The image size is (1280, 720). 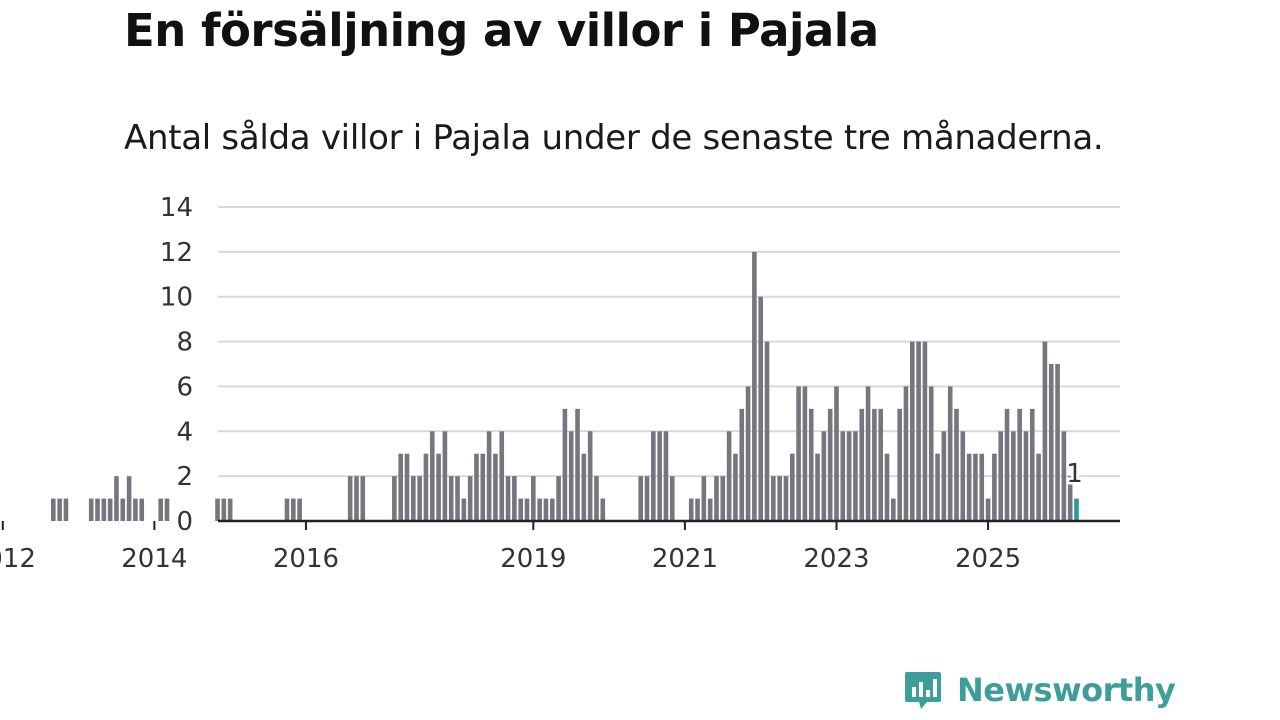 I want to click on x-axis-ticks: 2012 2014 2016 2019 2021 2023 2025, so click(x=510, y=547).